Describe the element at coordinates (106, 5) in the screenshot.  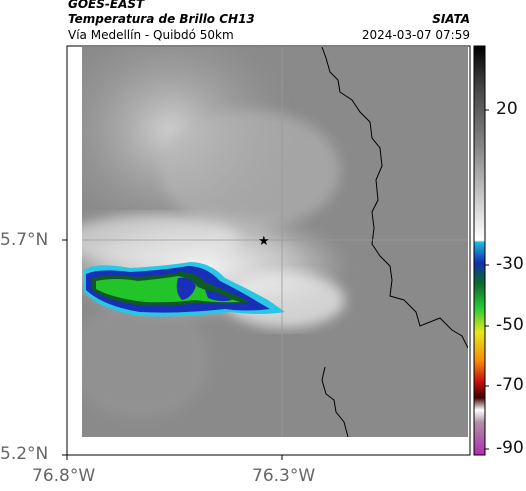
I see `satellite-title: GOES-EAST` at that location.